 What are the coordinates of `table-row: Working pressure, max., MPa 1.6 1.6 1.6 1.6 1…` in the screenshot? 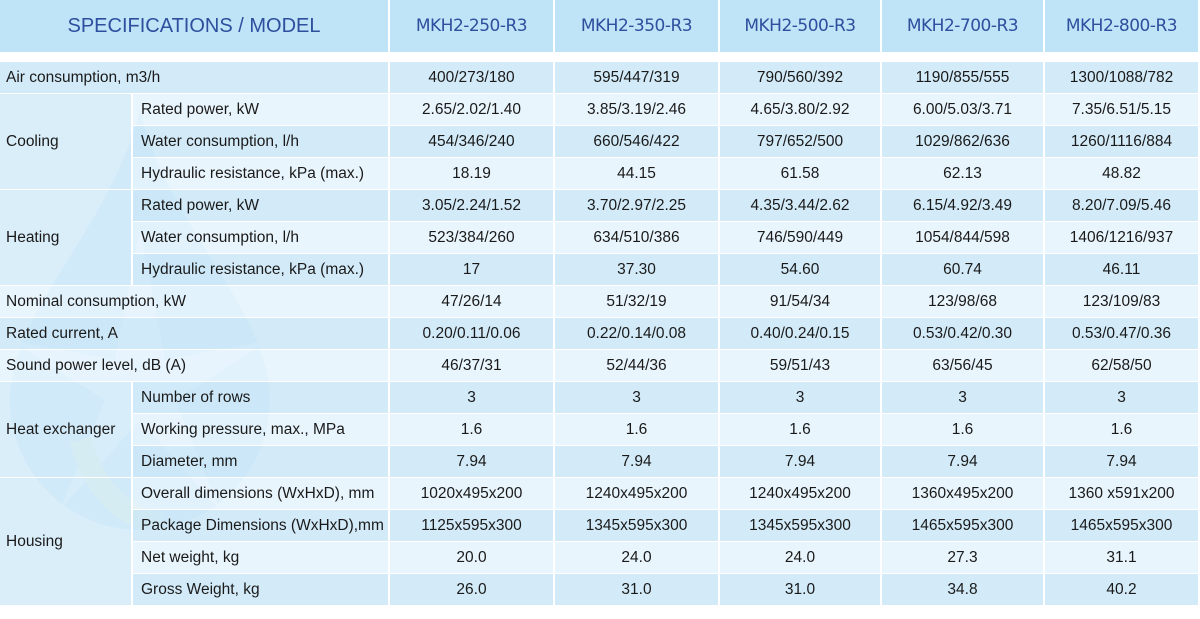 It's located at (600, 430).